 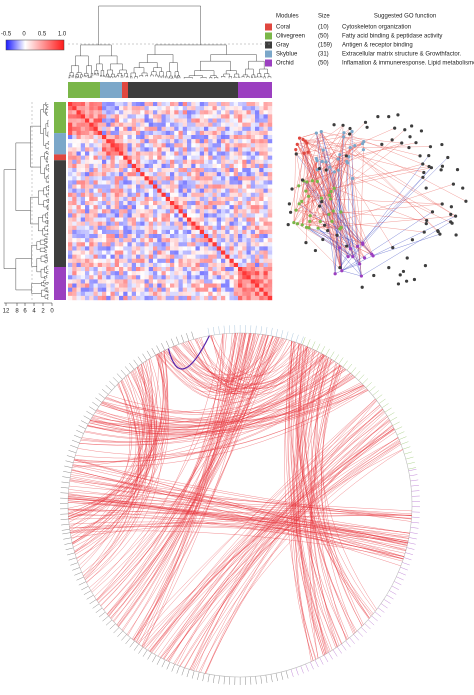 I want to click on legend-size: (50), so click(x=323, y=64).